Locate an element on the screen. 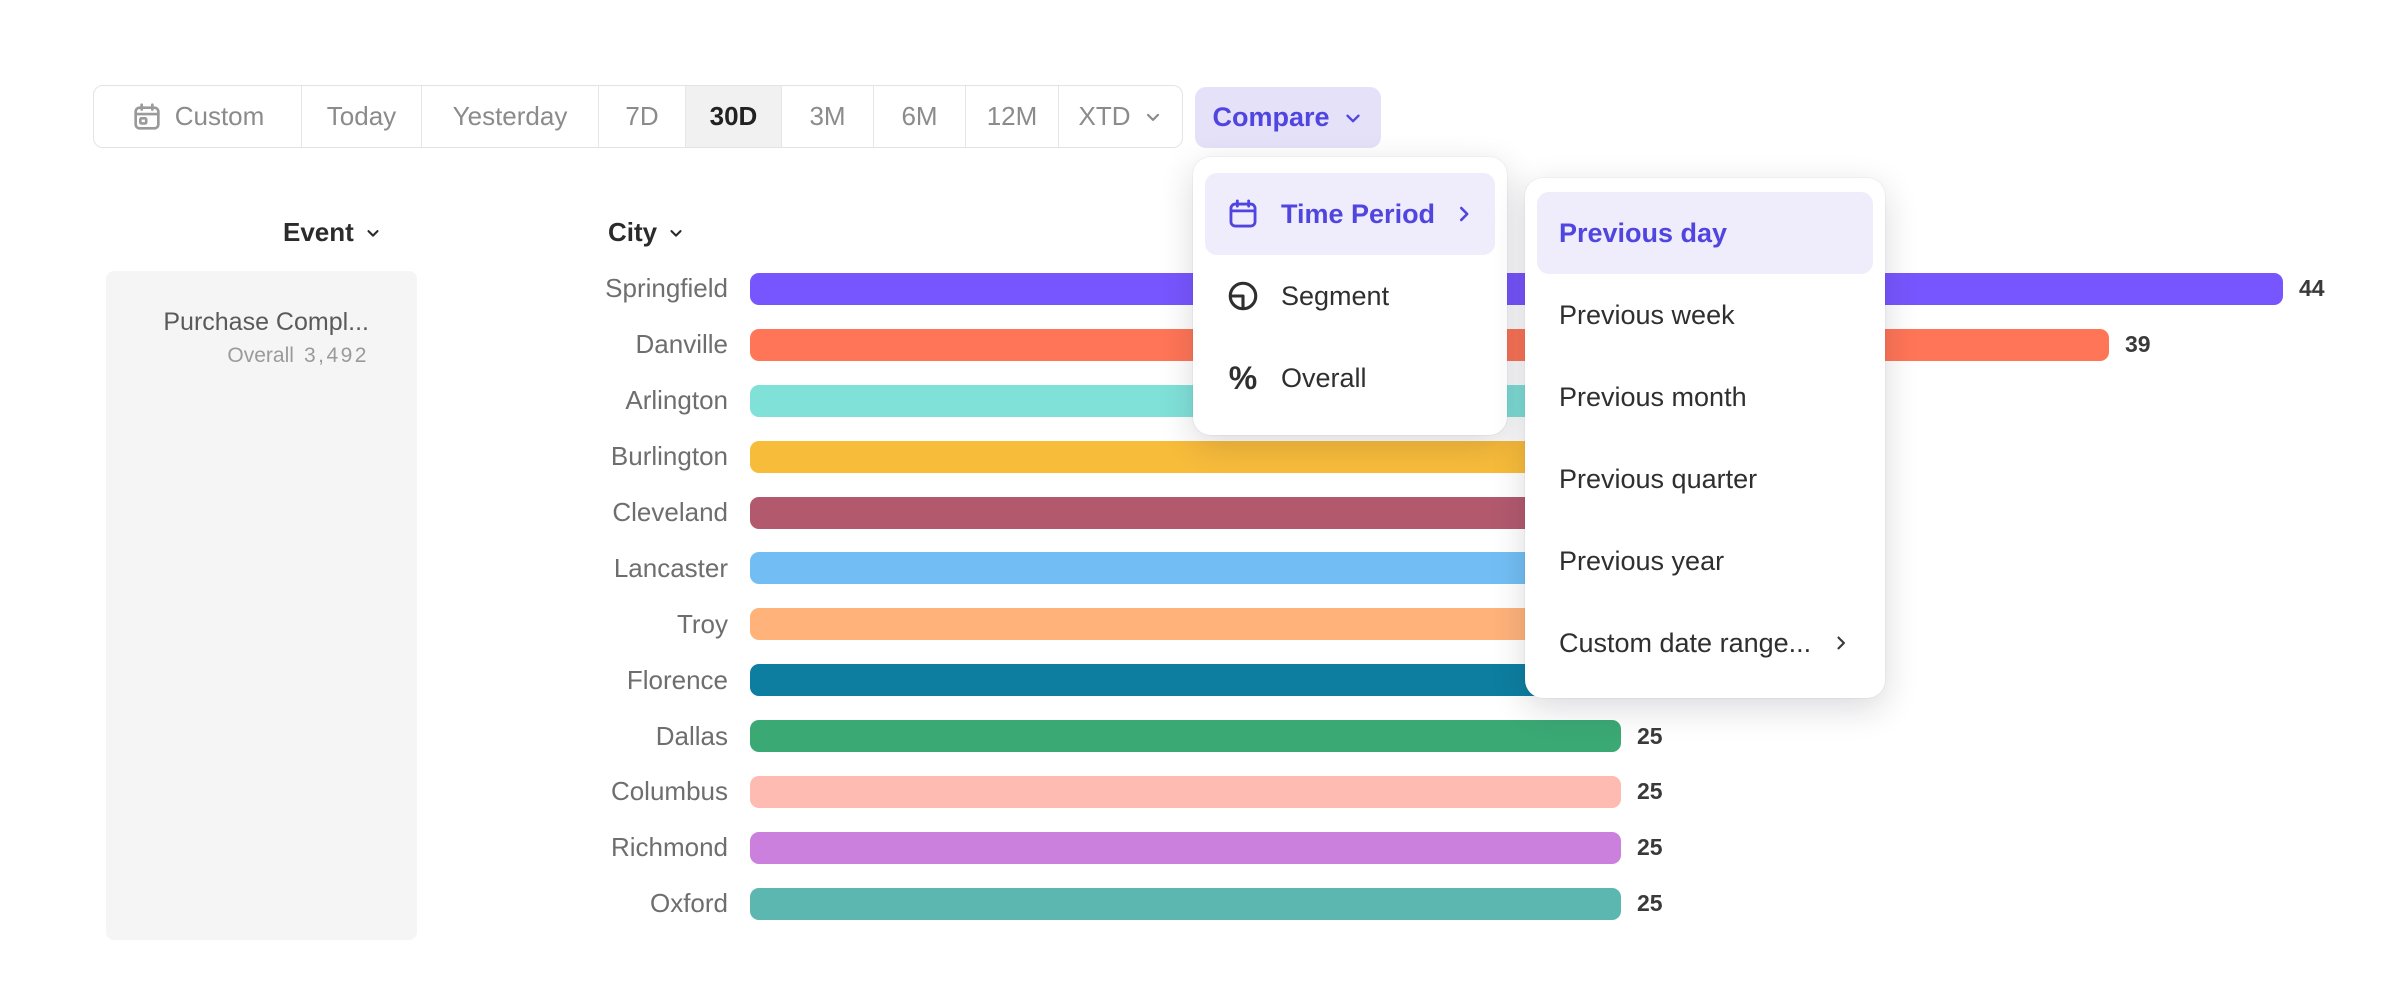 Image resolution: width=2394 pixels, height=1004 pixels. submenu-item-previous-day: Previous day is located at coordinates (1705, 233).